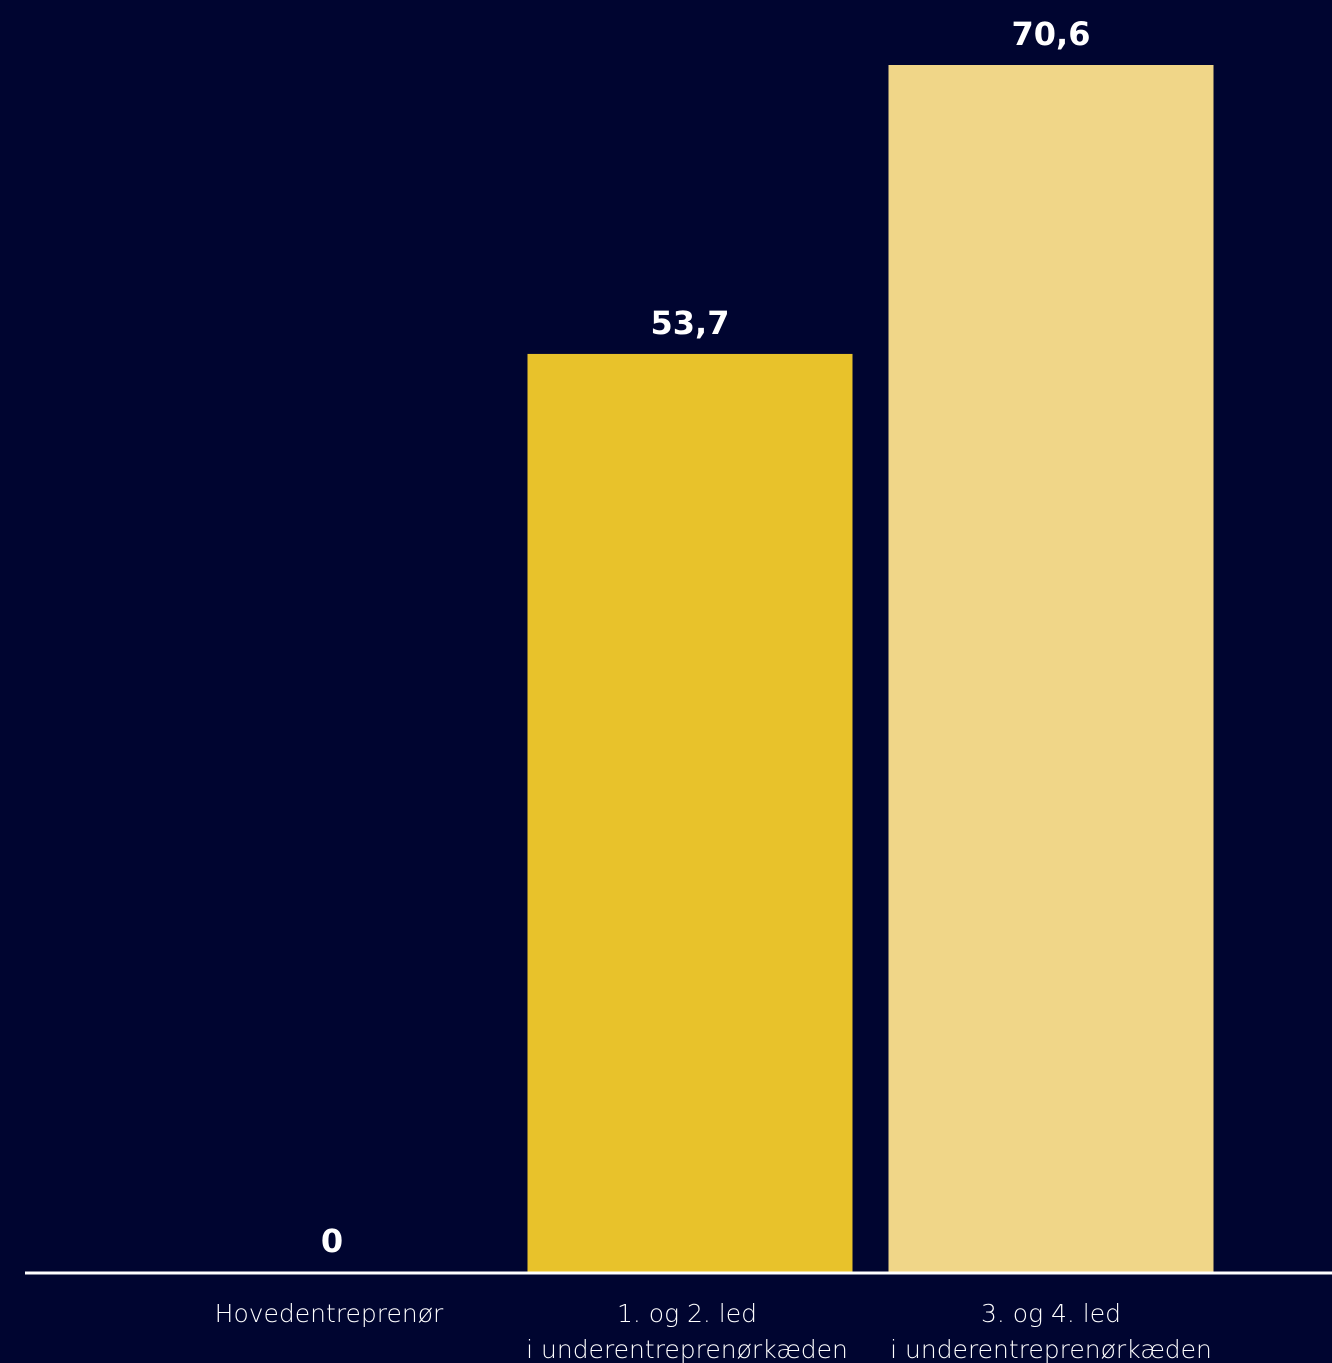 The image size is (1332, 1363). I want to click on category-label-1-line-0: 1. og 2. led, so click(687, 1313).